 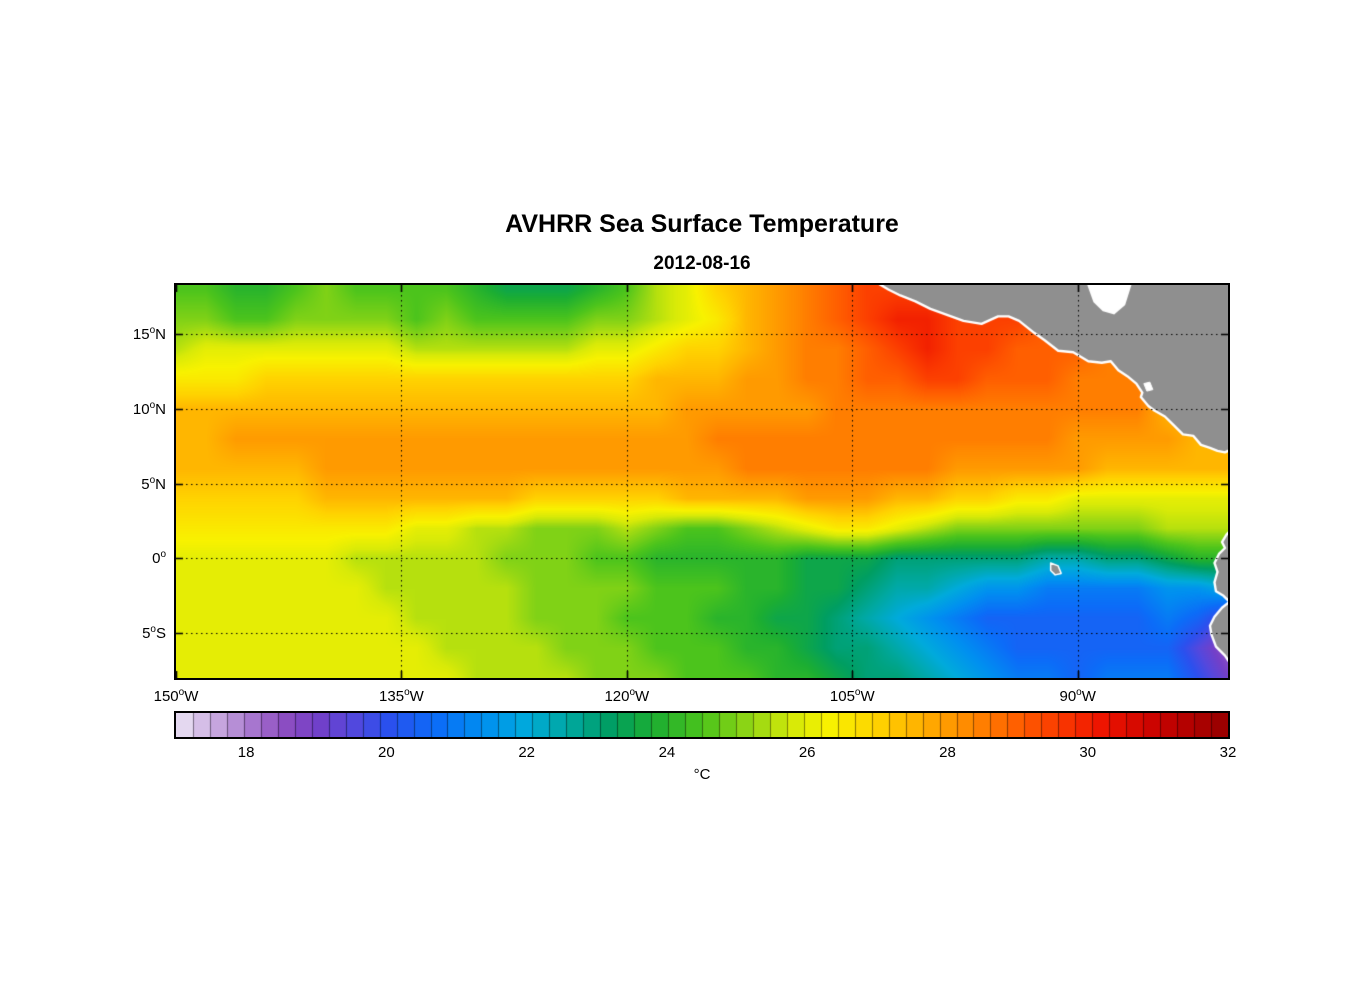 I want to click on colorbar-tick-label: 24, so click(x=667, y=752).